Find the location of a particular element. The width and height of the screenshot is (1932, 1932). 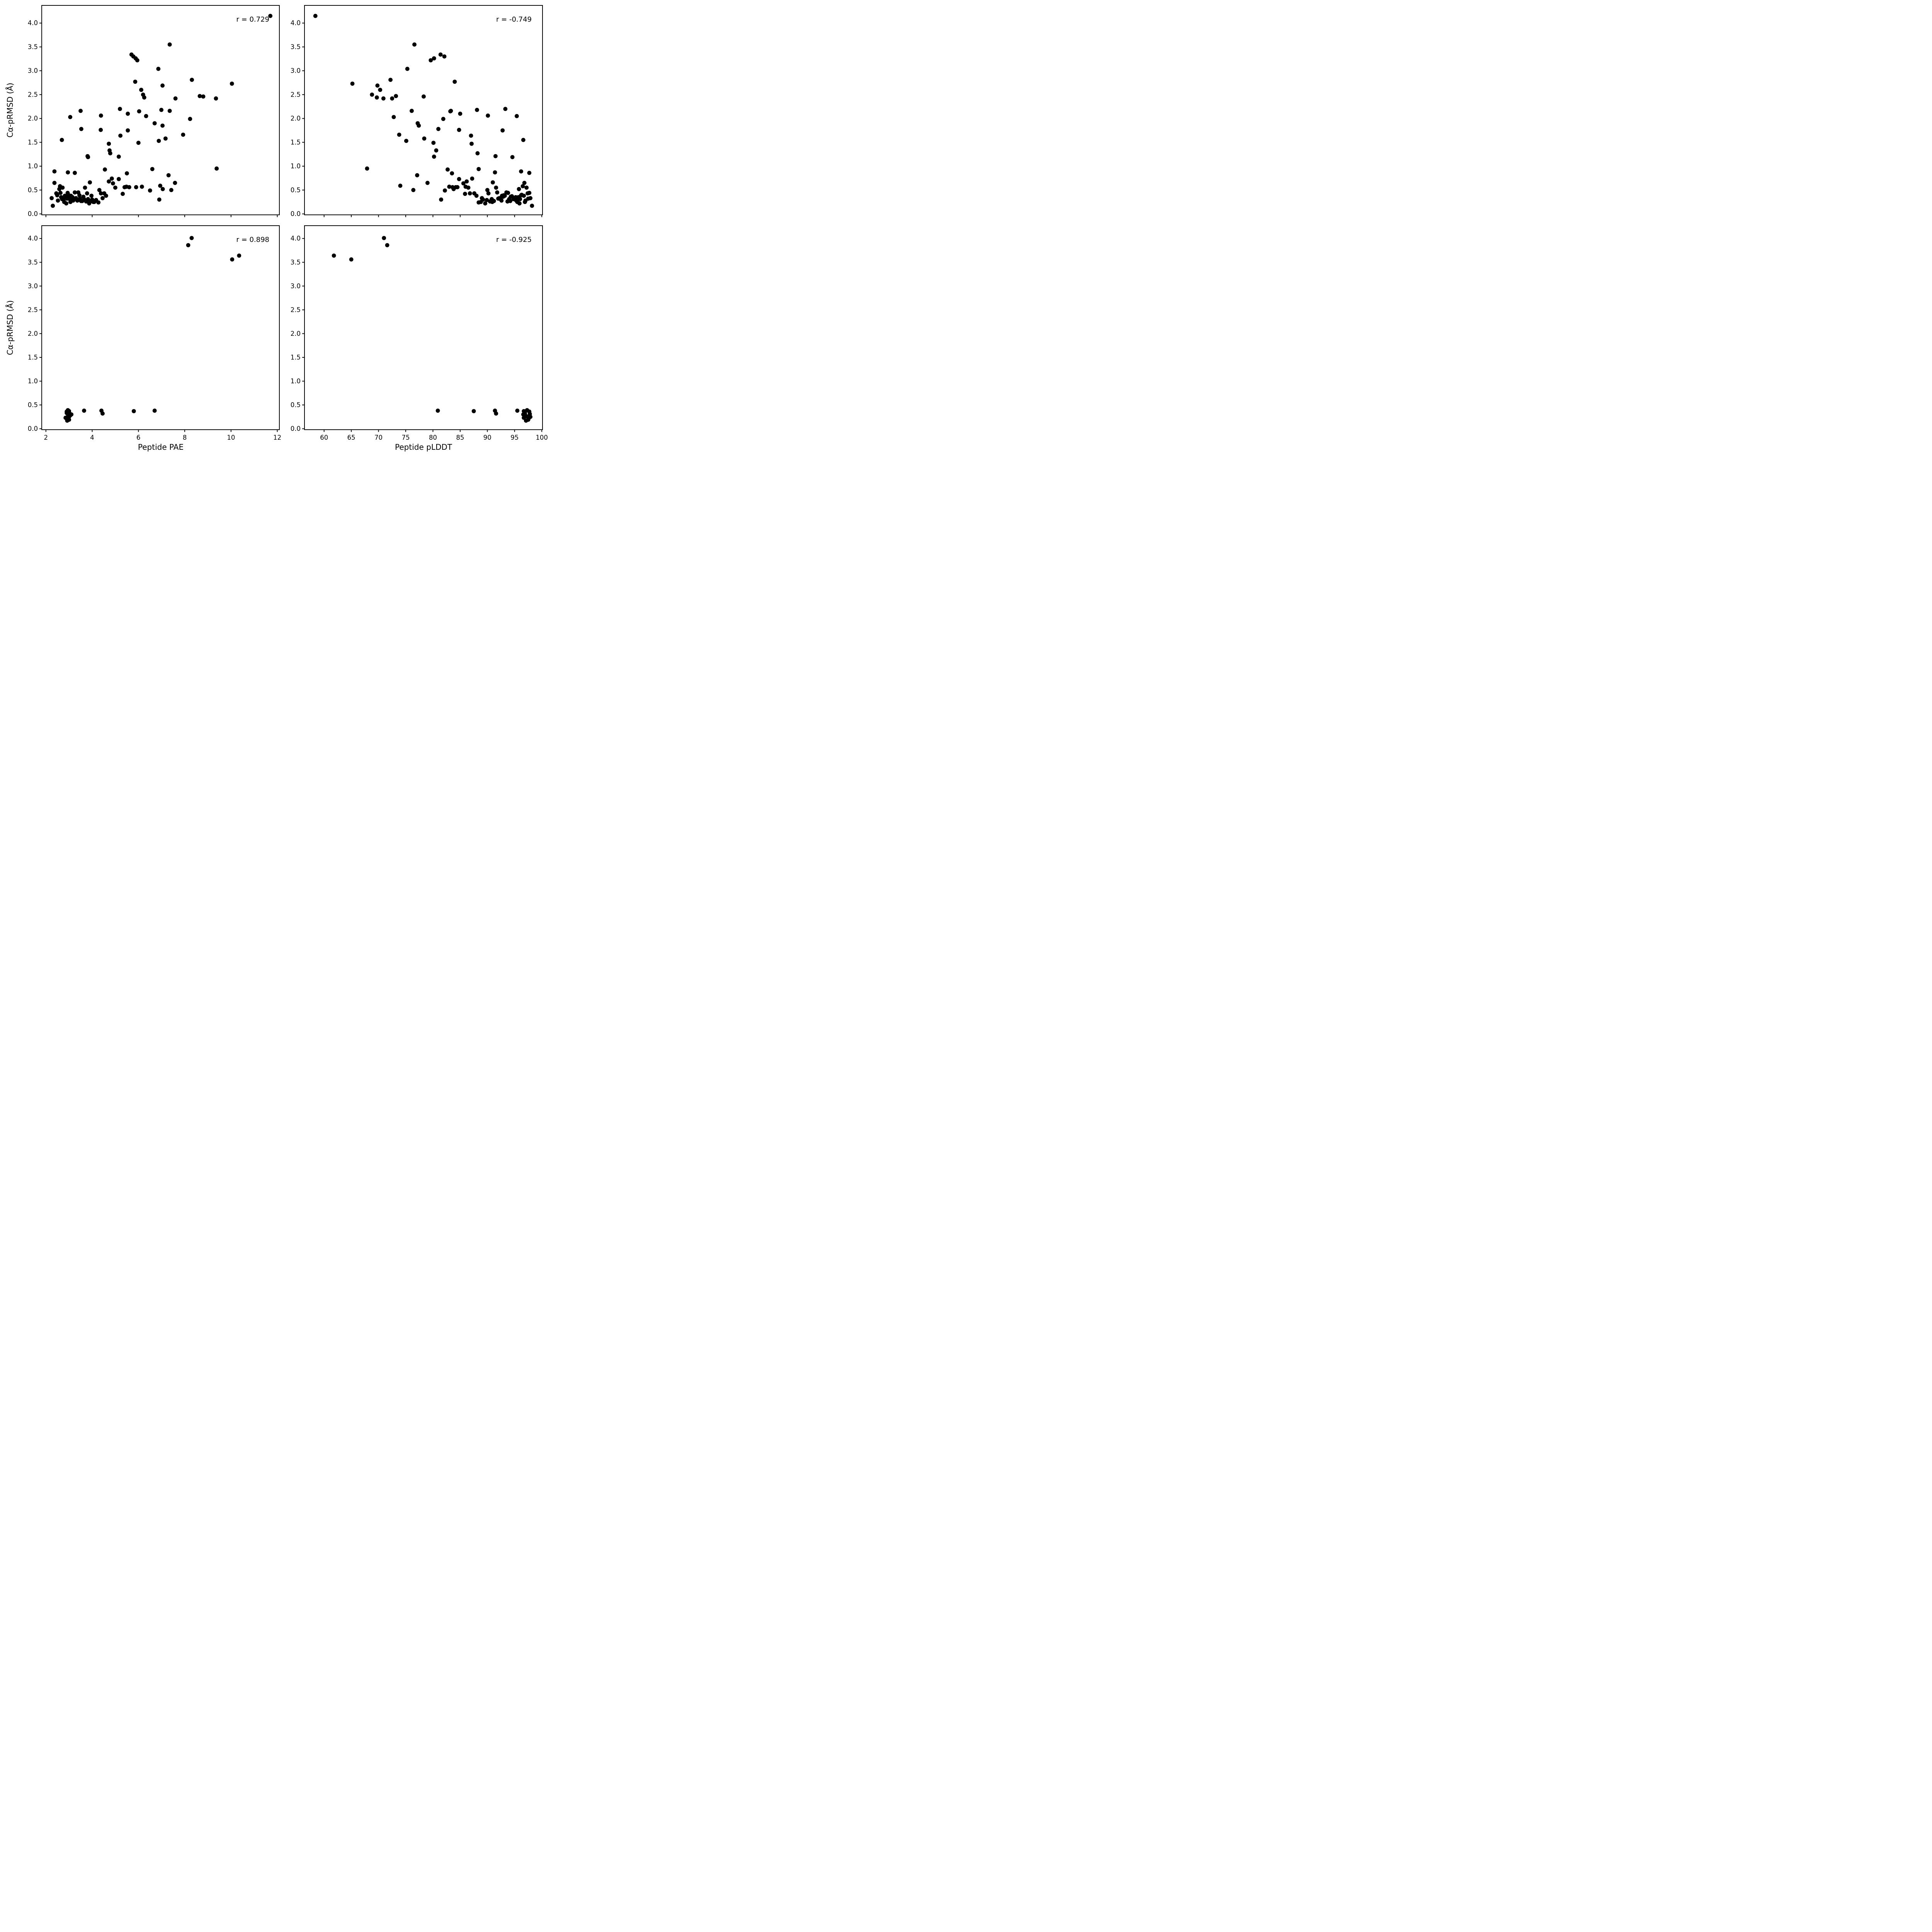

correlation-label-top-right: r = -0.749 is located at coordinates (514, 19).